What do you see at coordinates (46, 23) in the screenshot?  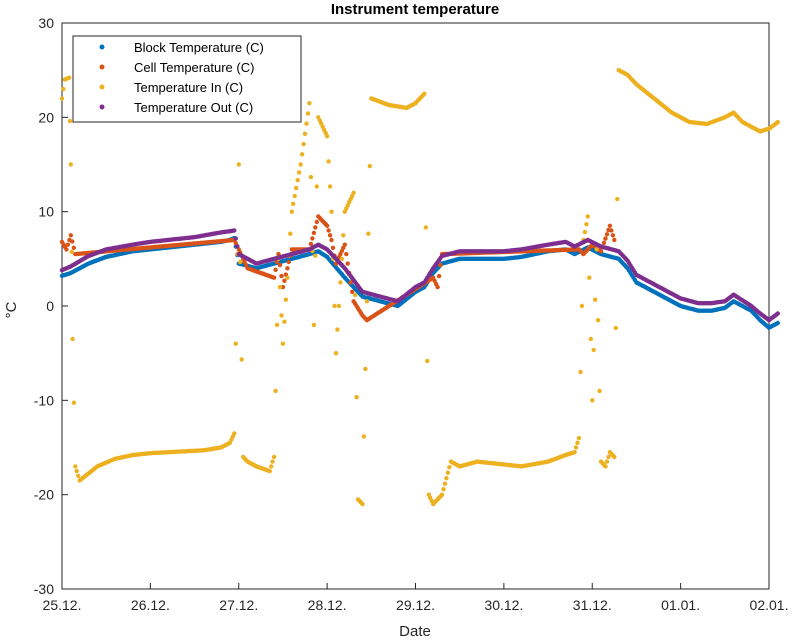 I see `y-tick-label: 30` at bounding box center [46, 23].